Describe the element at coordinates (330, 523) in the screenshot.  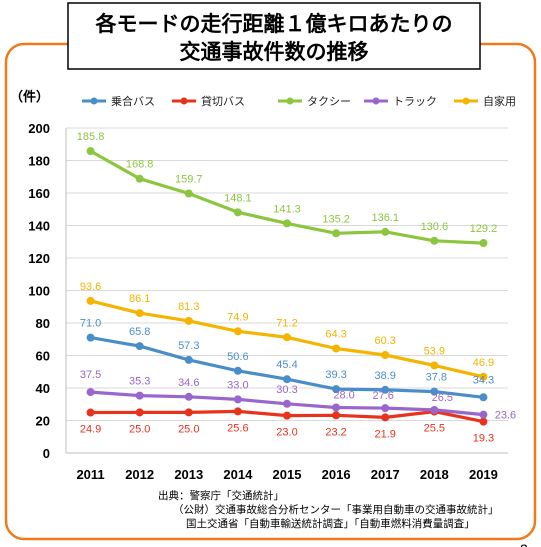
I see `source-line-3: 国土交通省「自動車輸送統計調査」「自動車燃料消費量調査」` at that location.